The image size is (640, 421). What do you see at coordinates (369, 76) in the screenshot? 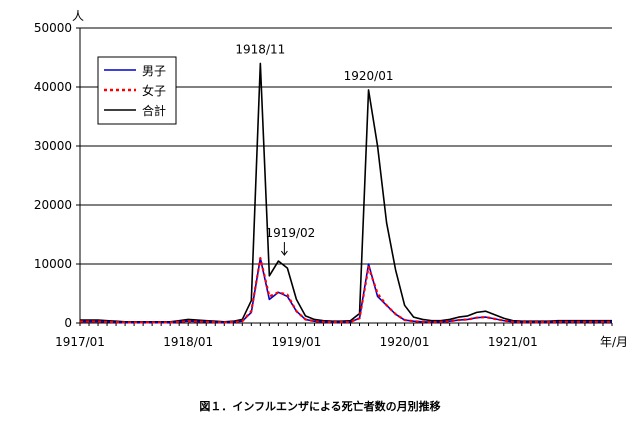
I see `annotation-label: 1920/01` at bounding box center [369, 76].